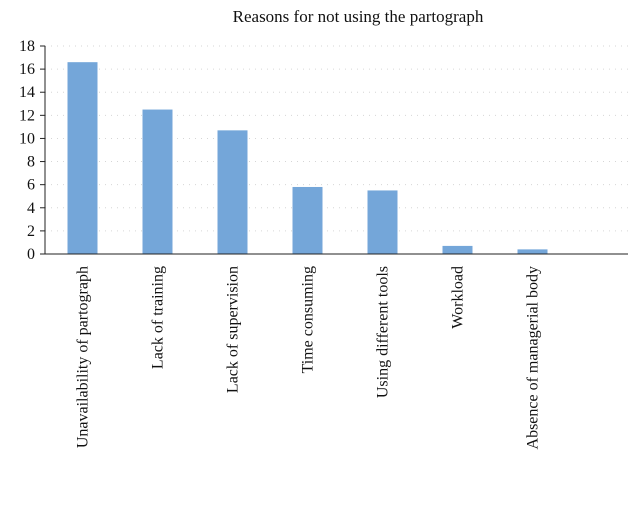  I want to click on y-tick-label: 2, so click(31, 231).